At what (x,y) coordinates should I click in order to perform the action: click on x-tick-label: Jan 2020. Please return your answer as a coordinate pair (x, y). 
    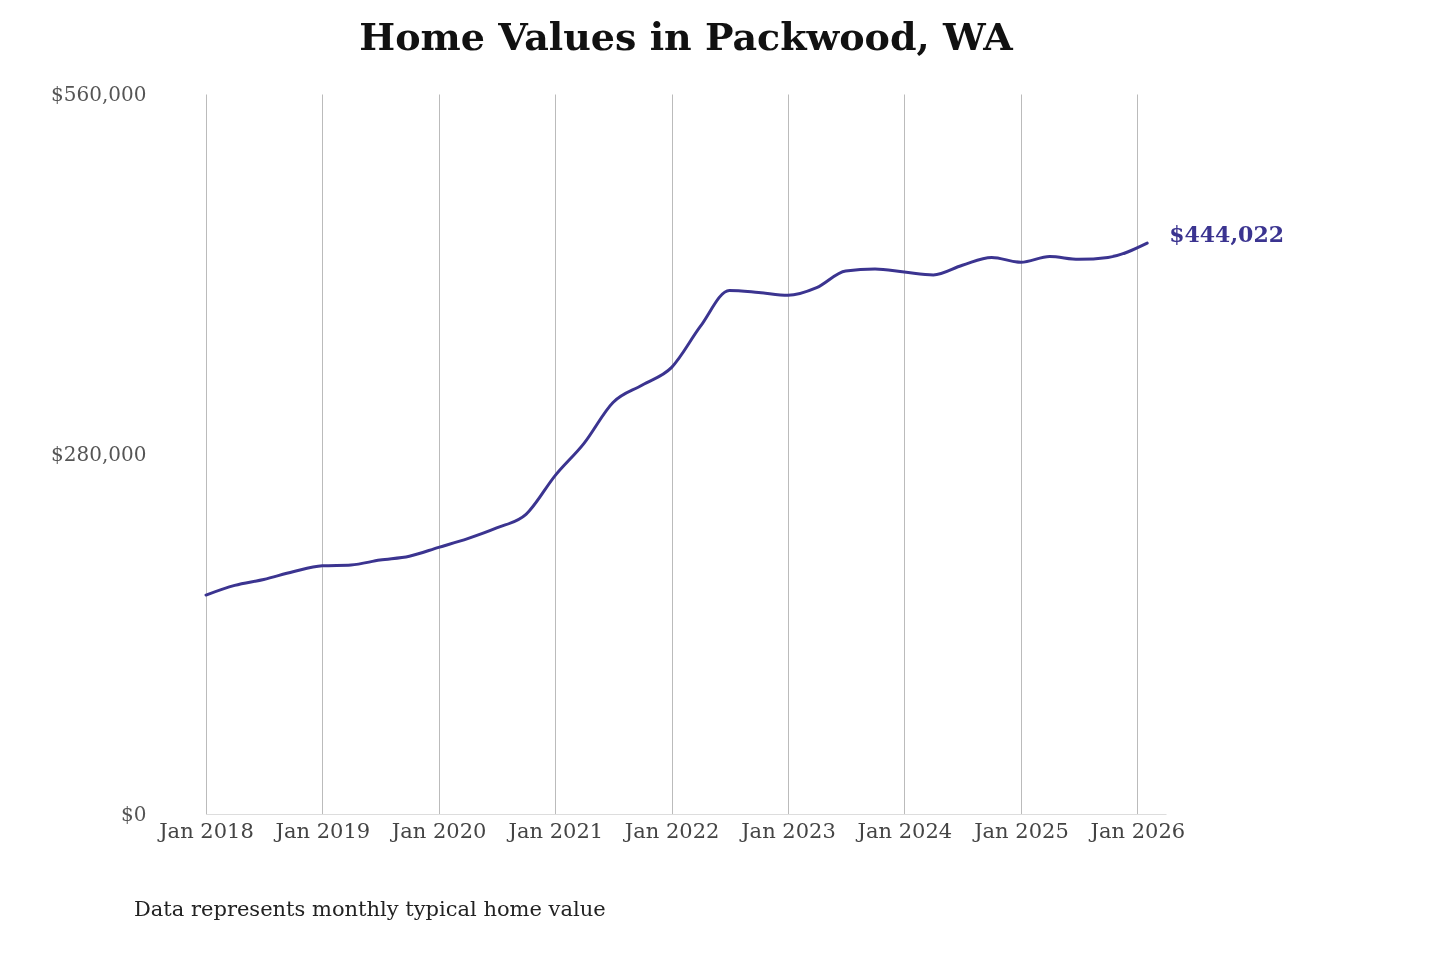
    Looking at the image, I should click on (438, 830).